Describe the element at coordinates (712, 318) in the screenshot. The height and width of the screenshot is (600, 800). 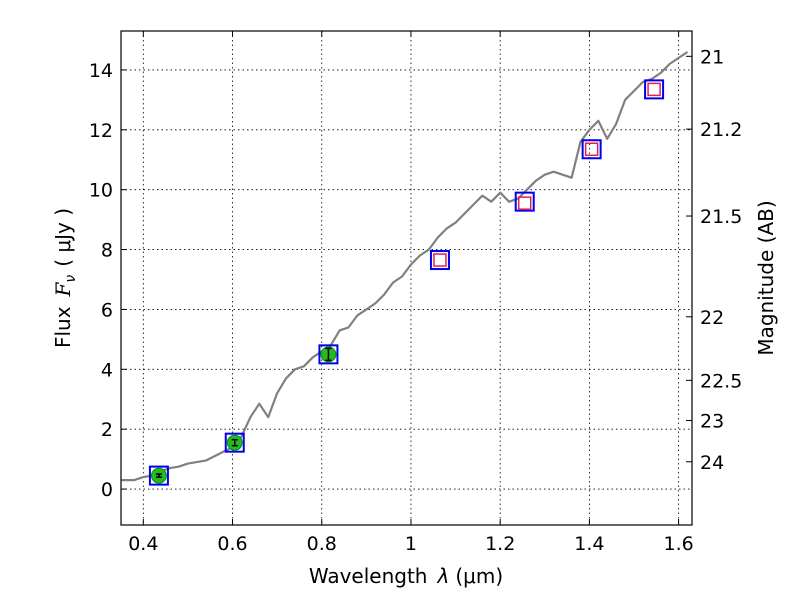
I see `y2-tick-label: 22` at that location.